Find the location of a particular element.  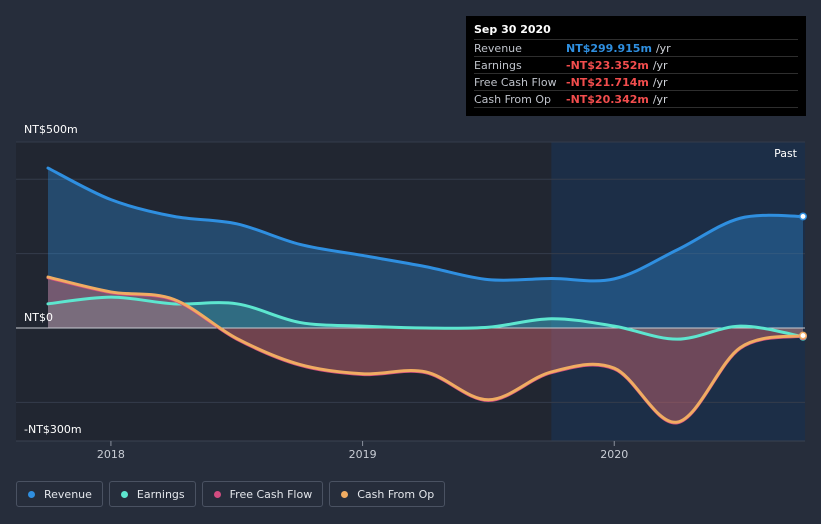

legend-label: Earnings is located at coordinates (160, 494).